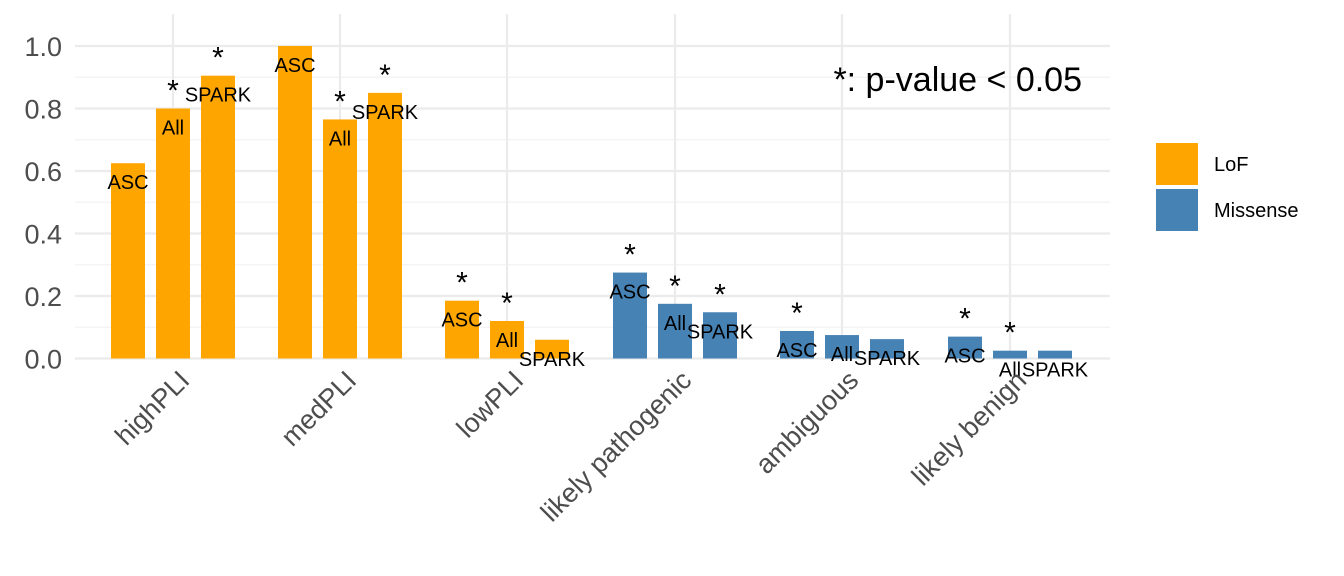  I want to click on y-tick-label: 0.4, so click(43, 235).